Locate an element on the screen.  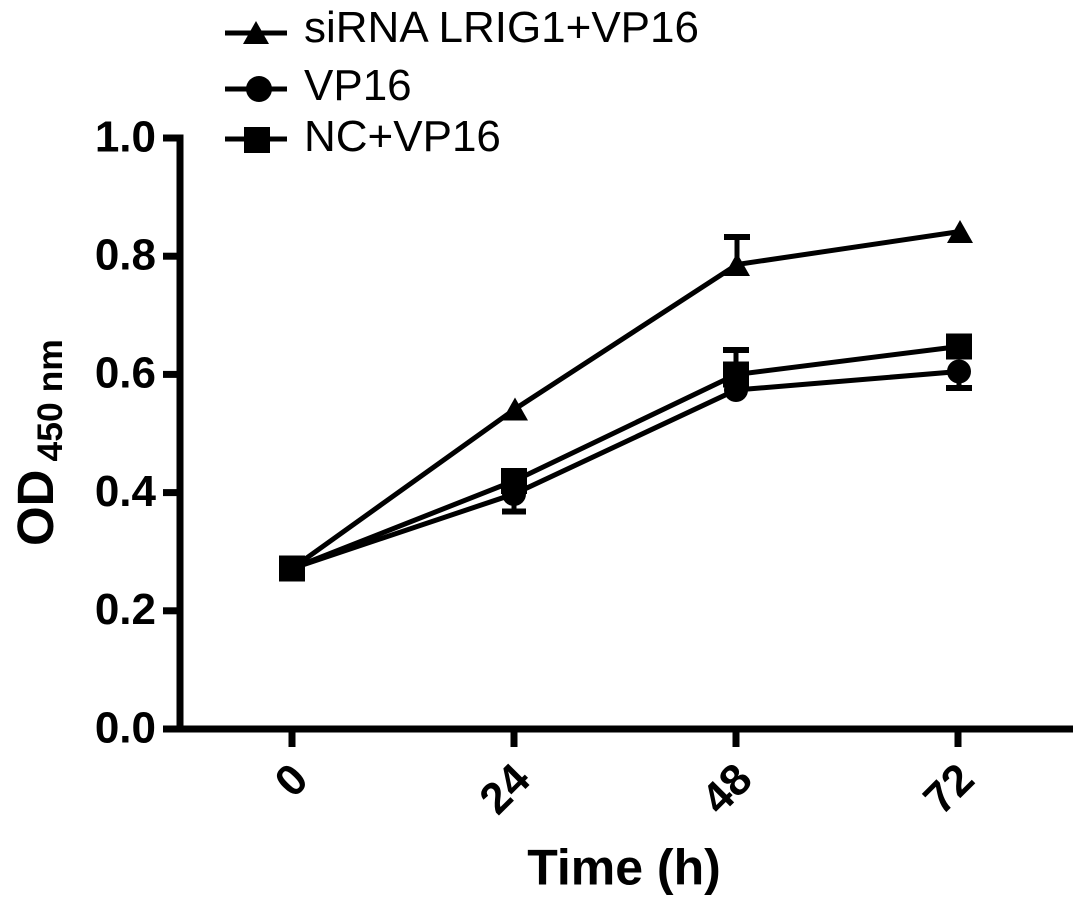
svg-text: NC+VP16 is located at coordinates (402, 136).